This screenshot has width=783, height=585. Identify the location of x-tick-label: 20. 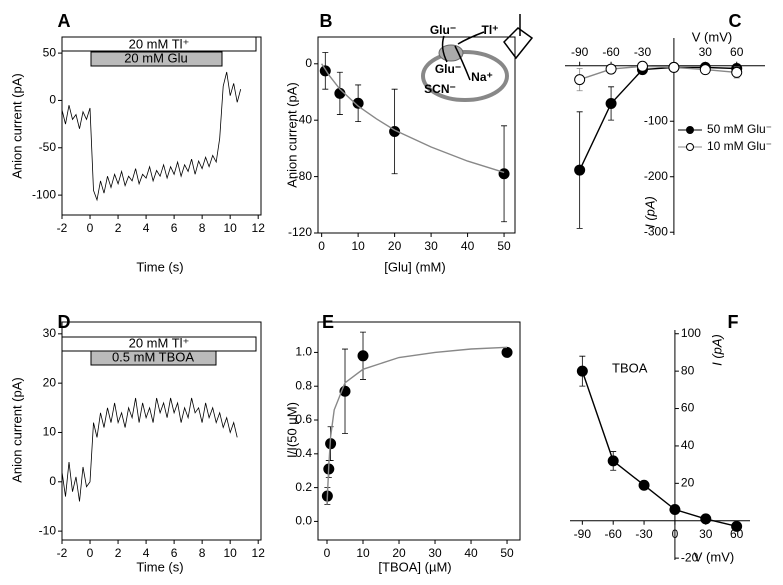
(399, 553).